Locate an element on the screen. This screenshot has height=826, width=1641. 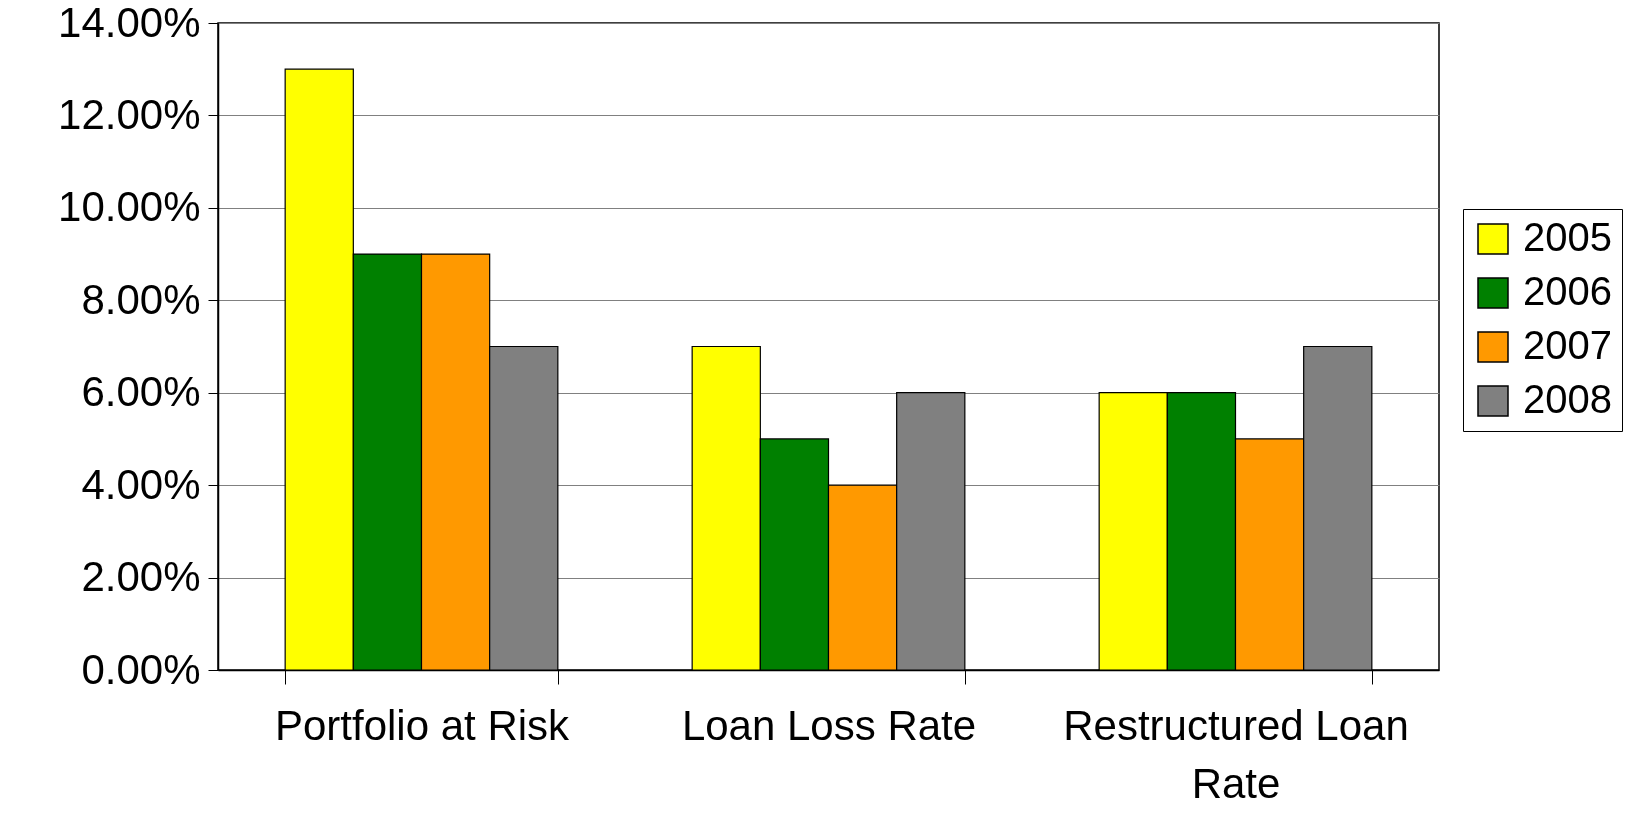
y-tick-label: 2.00% is located at coordinates (141, 577).